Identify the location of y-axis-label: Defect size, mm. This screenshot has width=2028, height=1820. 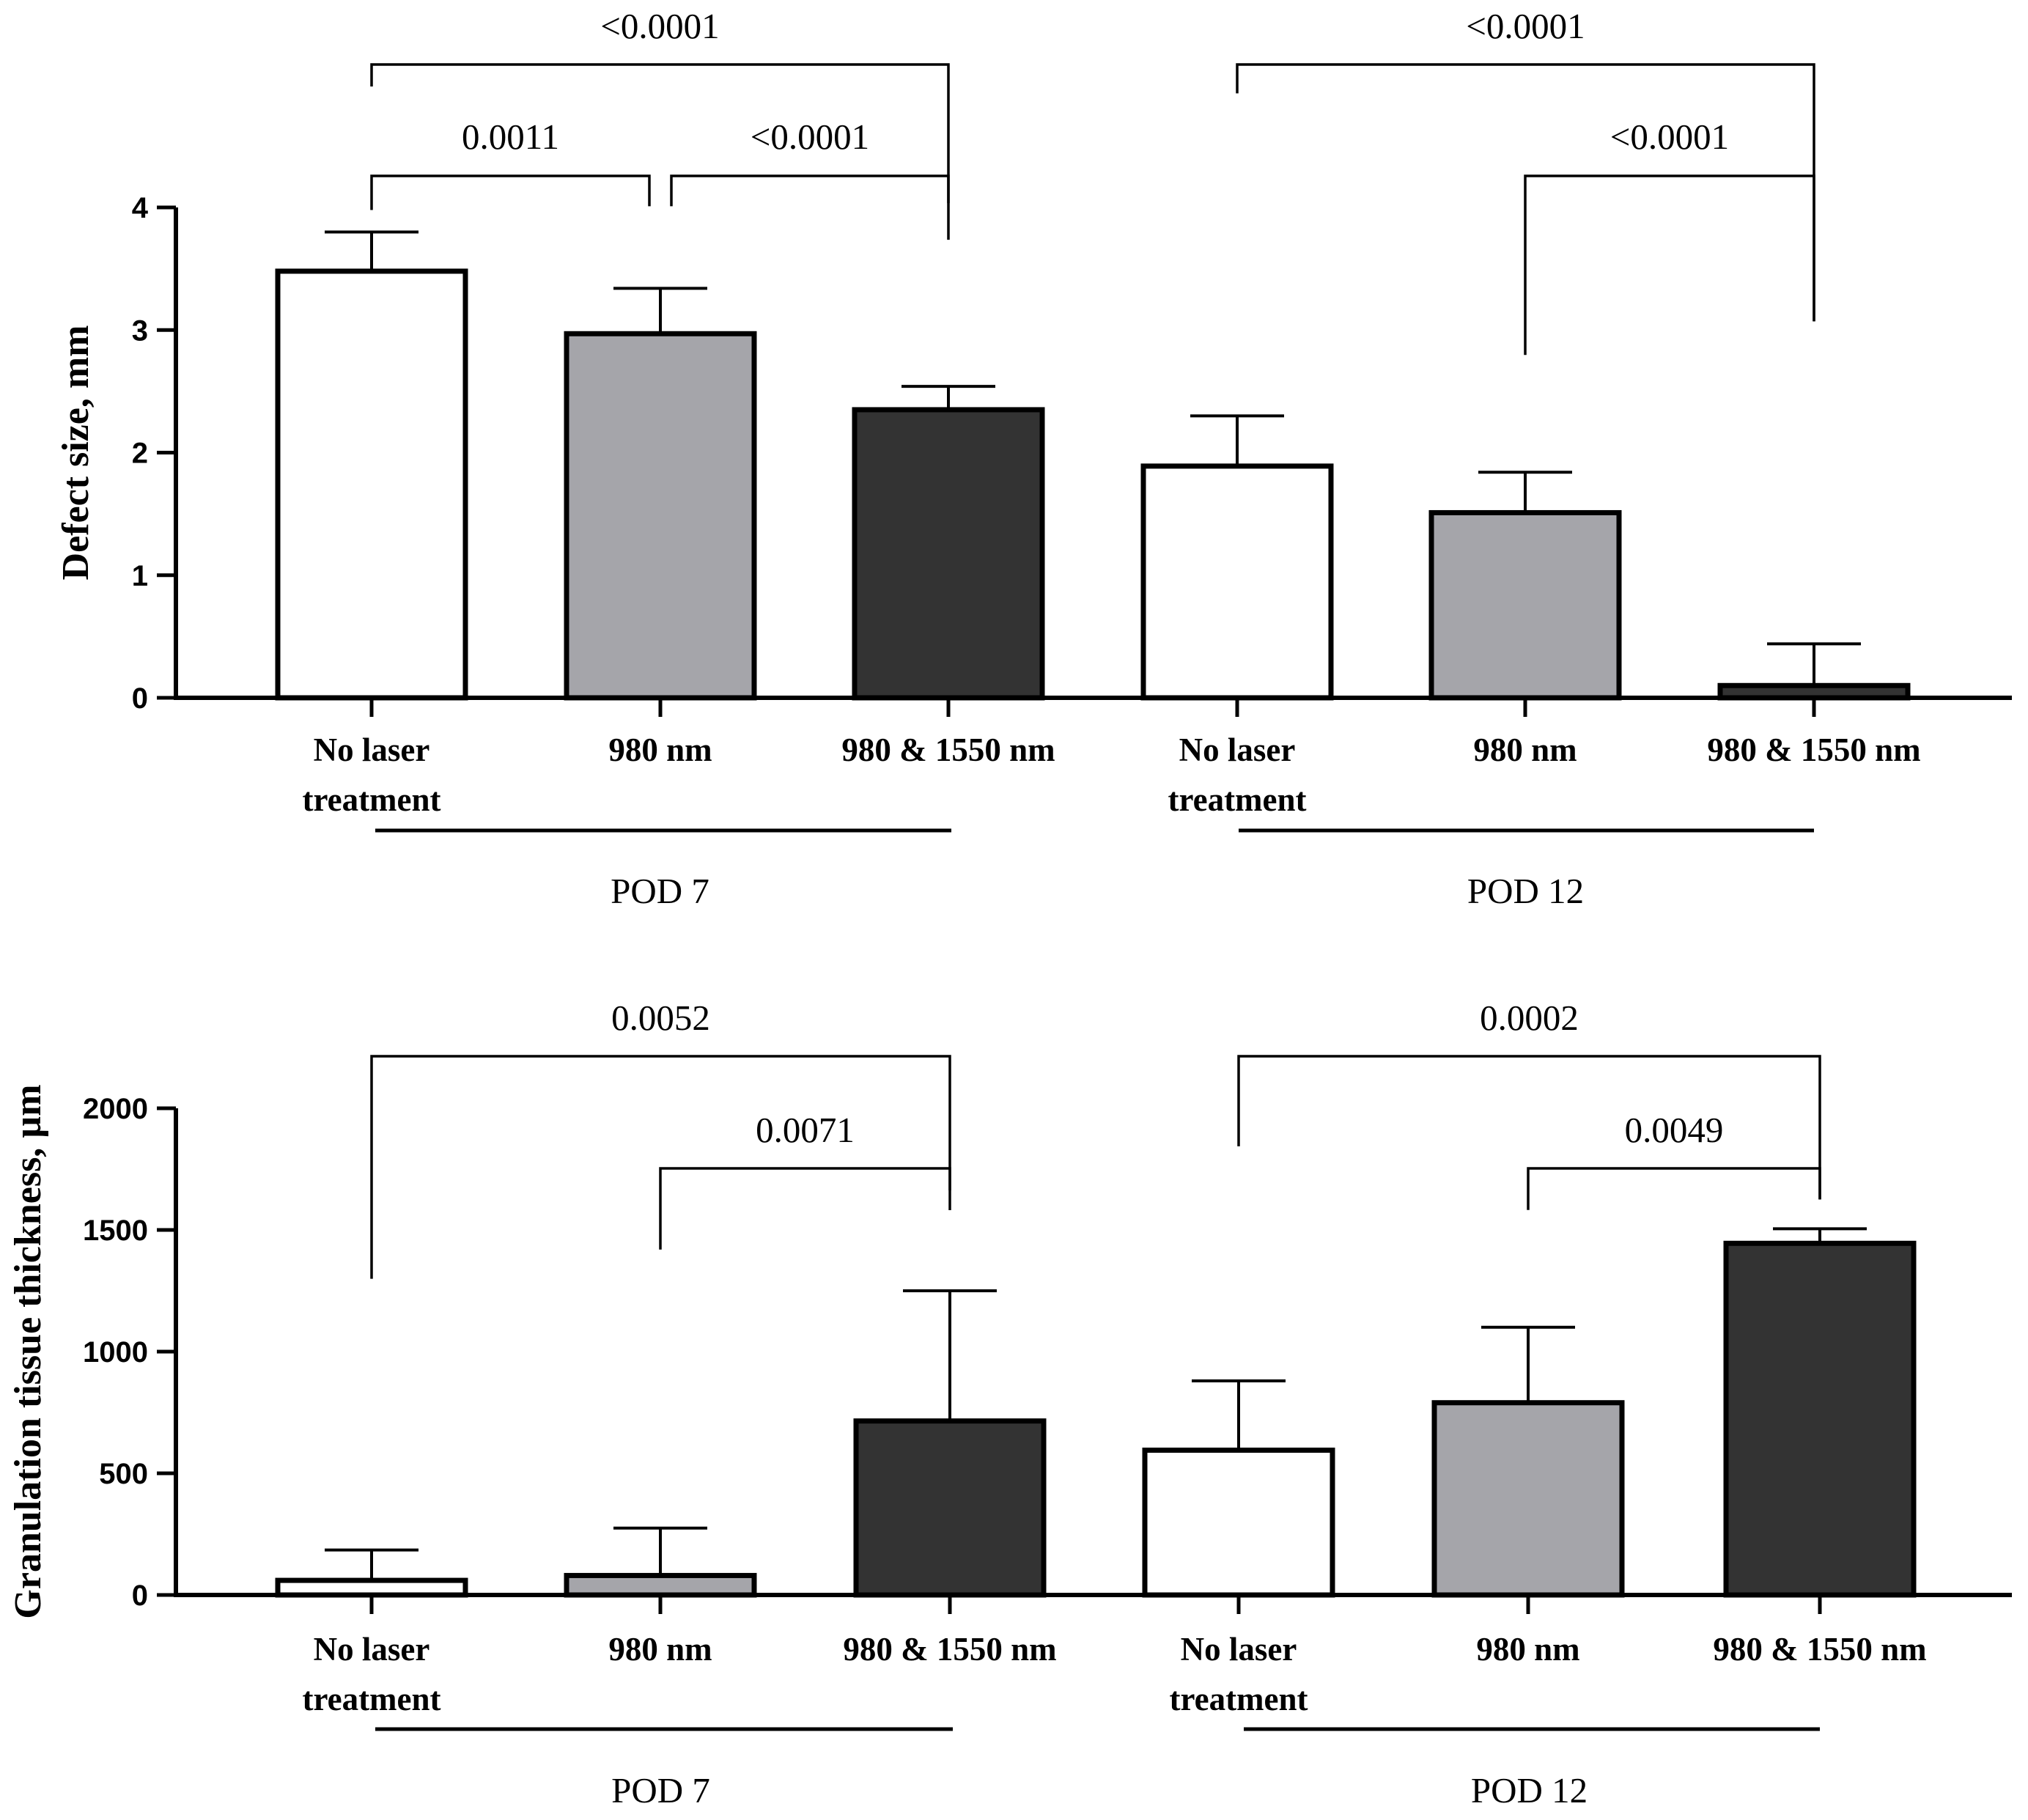
(76, 453).